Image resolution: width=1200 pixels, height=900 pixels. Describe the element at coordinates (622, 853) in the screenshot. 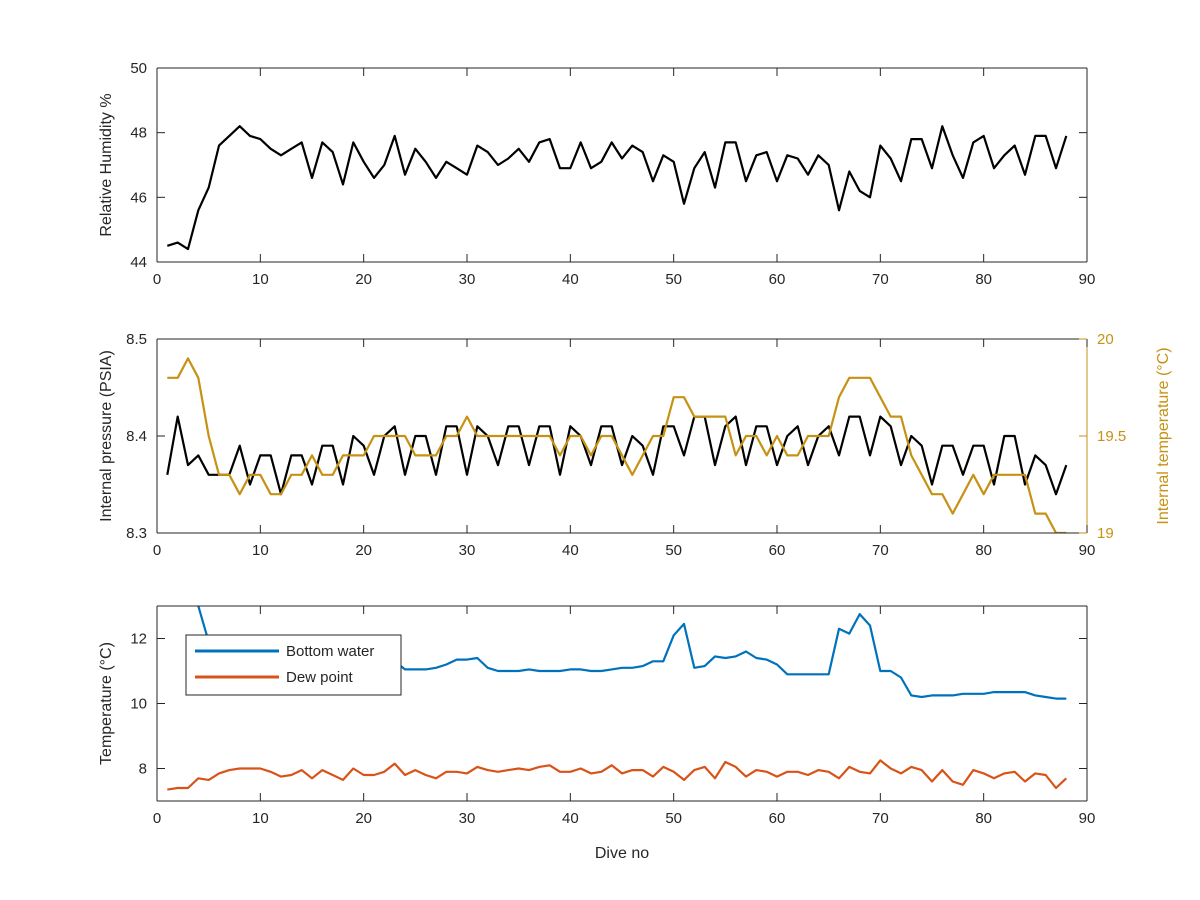

I see `x-axis-label: Dive no` at that location.